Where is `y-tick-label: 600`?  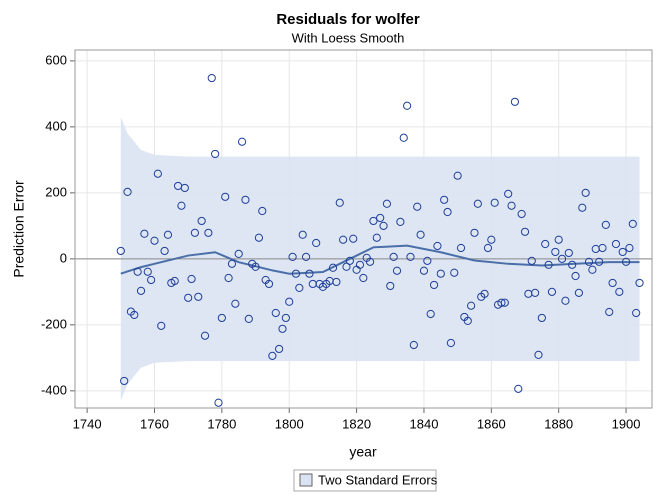
y-tick-label: 600 is located at coordinates (56, 59).